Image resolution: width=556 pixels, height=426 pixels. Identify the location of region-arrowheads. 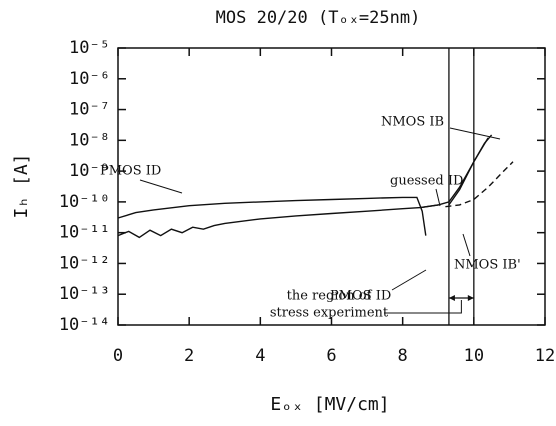
(461, 298).